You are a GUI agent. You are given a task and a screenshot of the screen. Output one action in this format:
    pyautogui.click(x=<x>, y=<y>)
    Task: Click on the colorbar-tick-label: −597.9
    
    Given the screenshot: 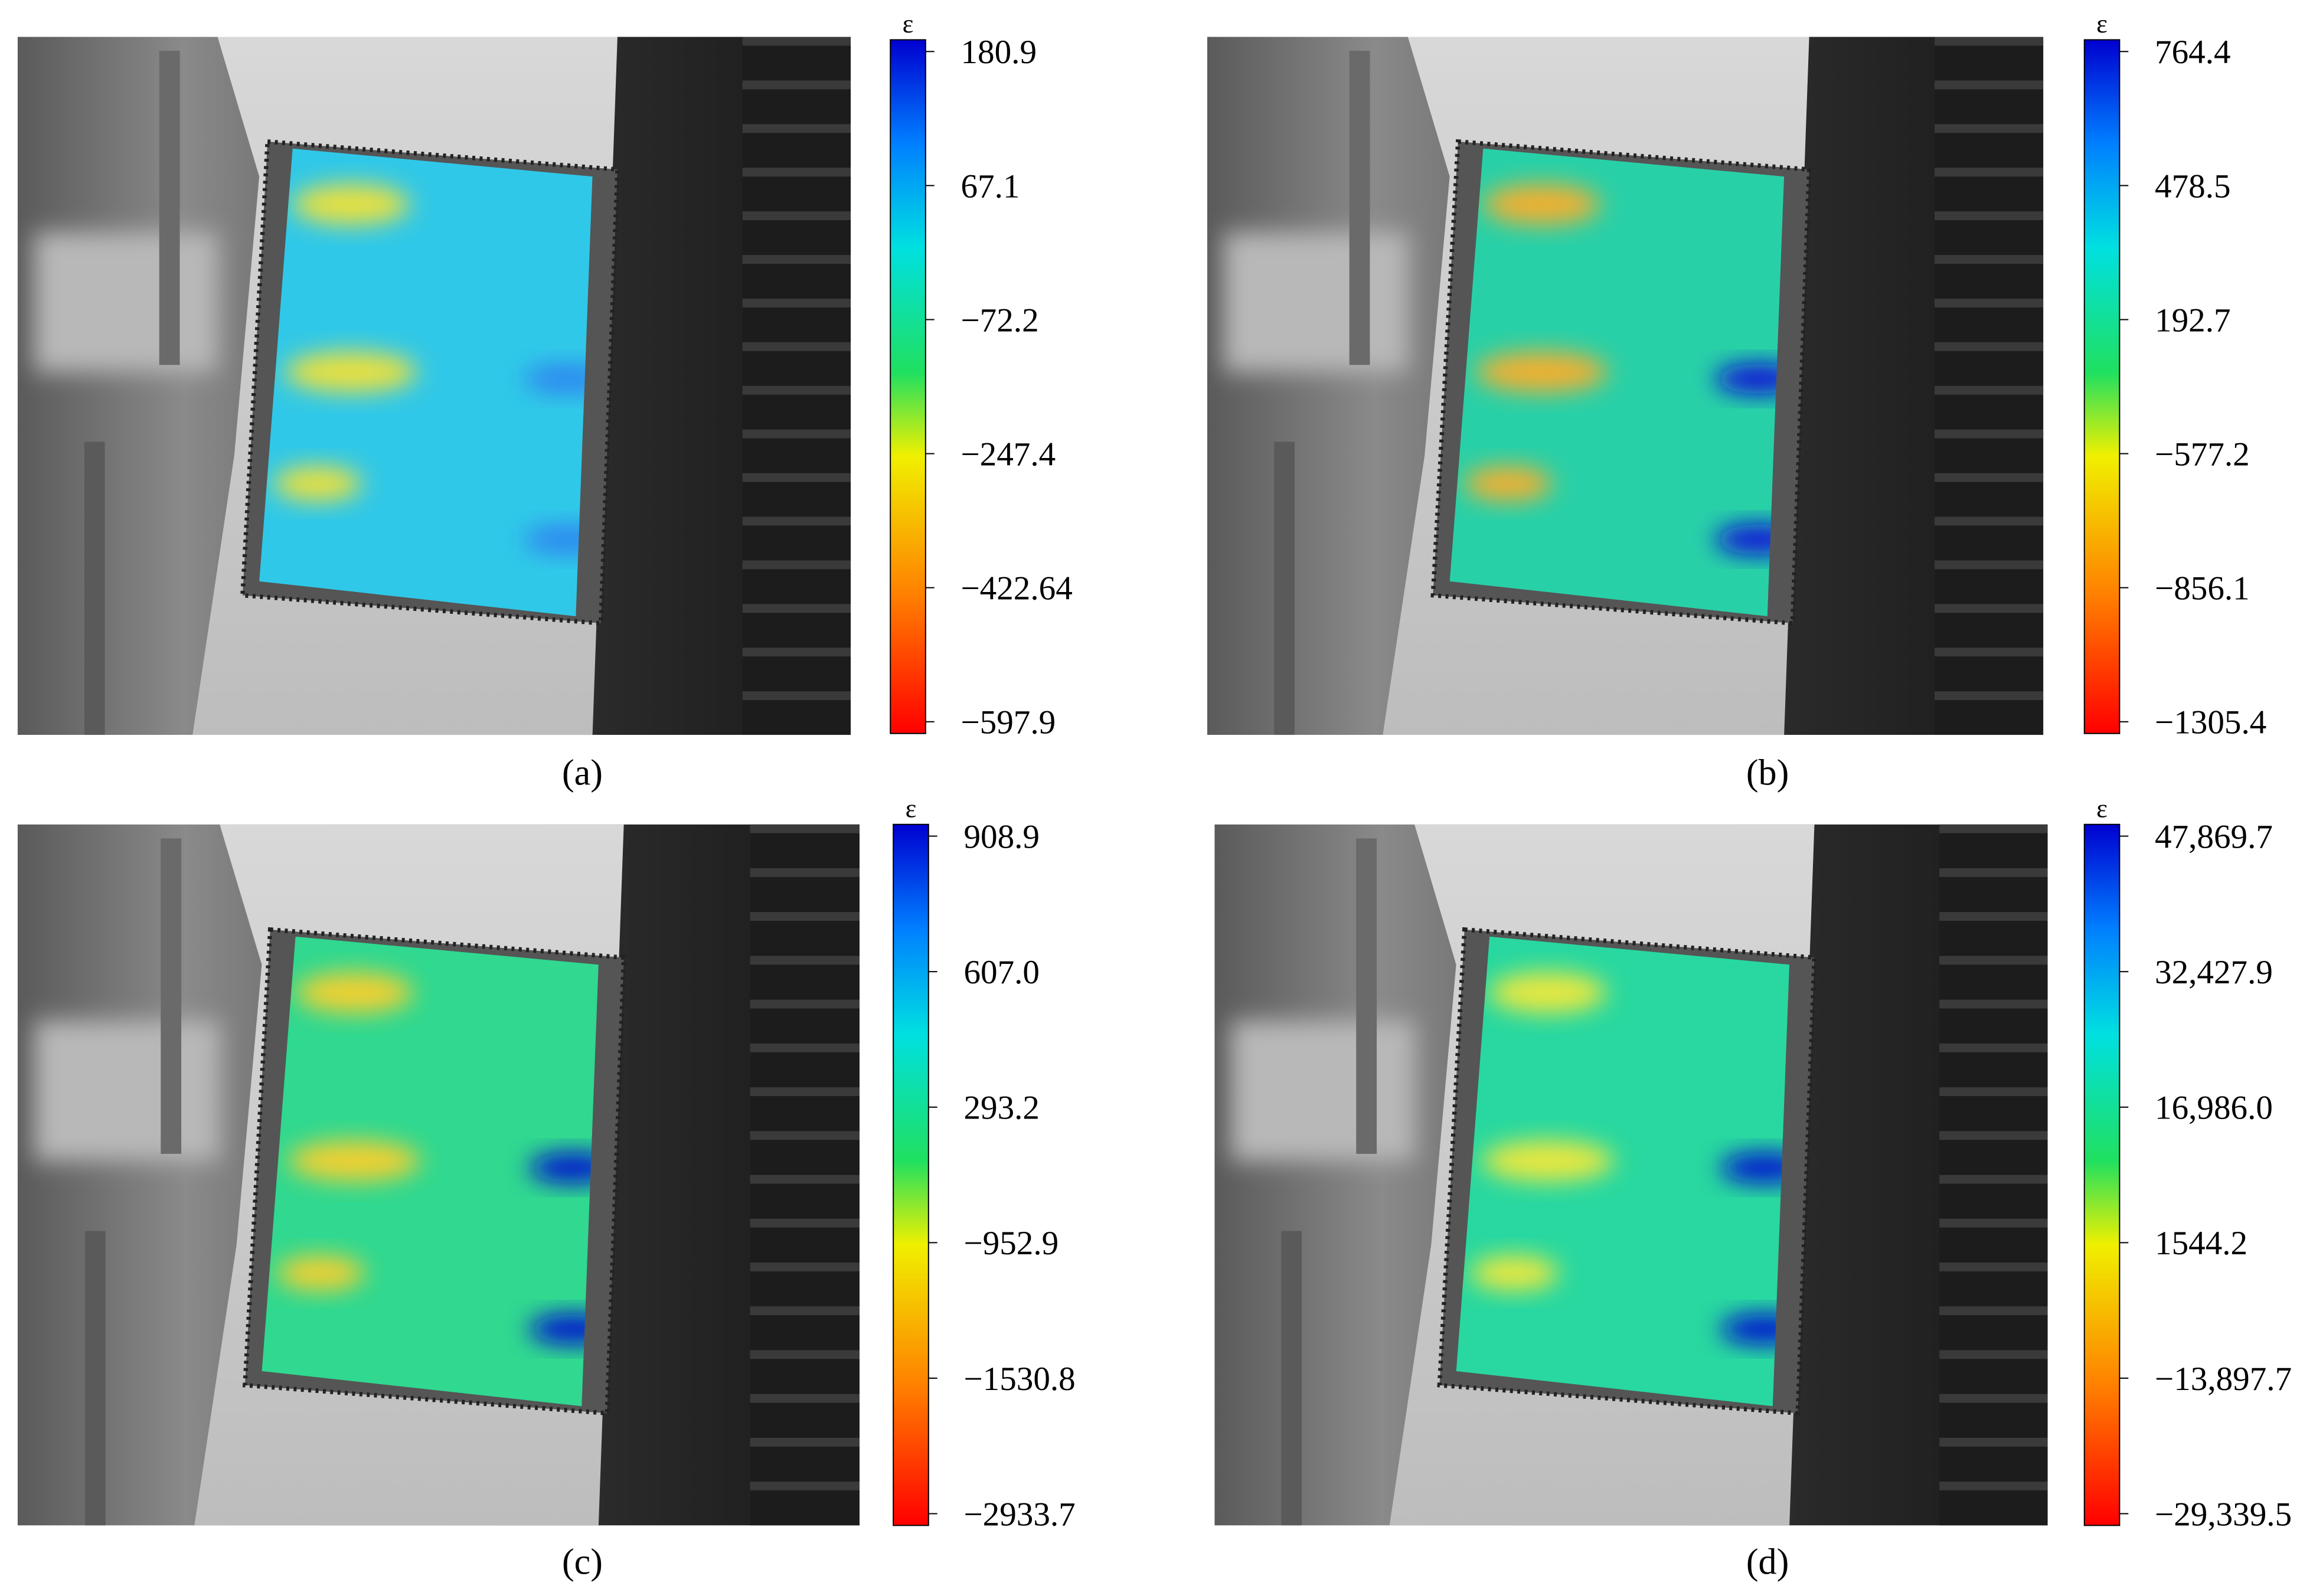 What is the action you would take?
    pyautogui.click(x=1008, y=722)
    